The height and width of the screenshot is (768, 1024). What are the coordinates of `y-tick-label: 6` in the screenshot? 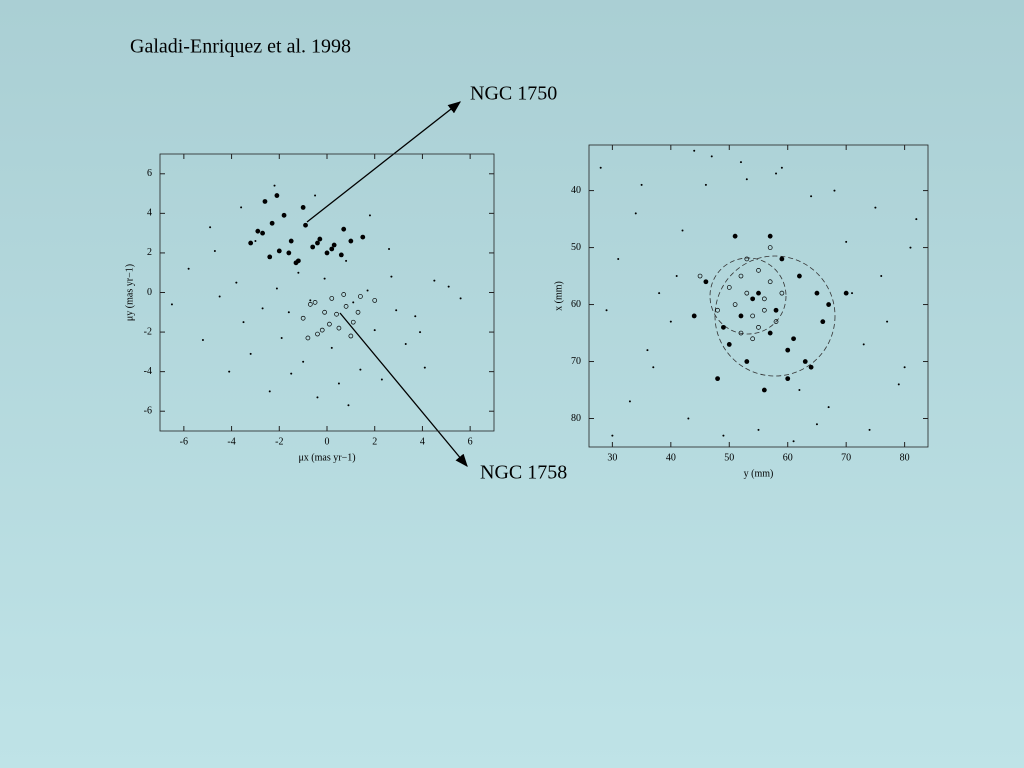 It's located at (149, 173).